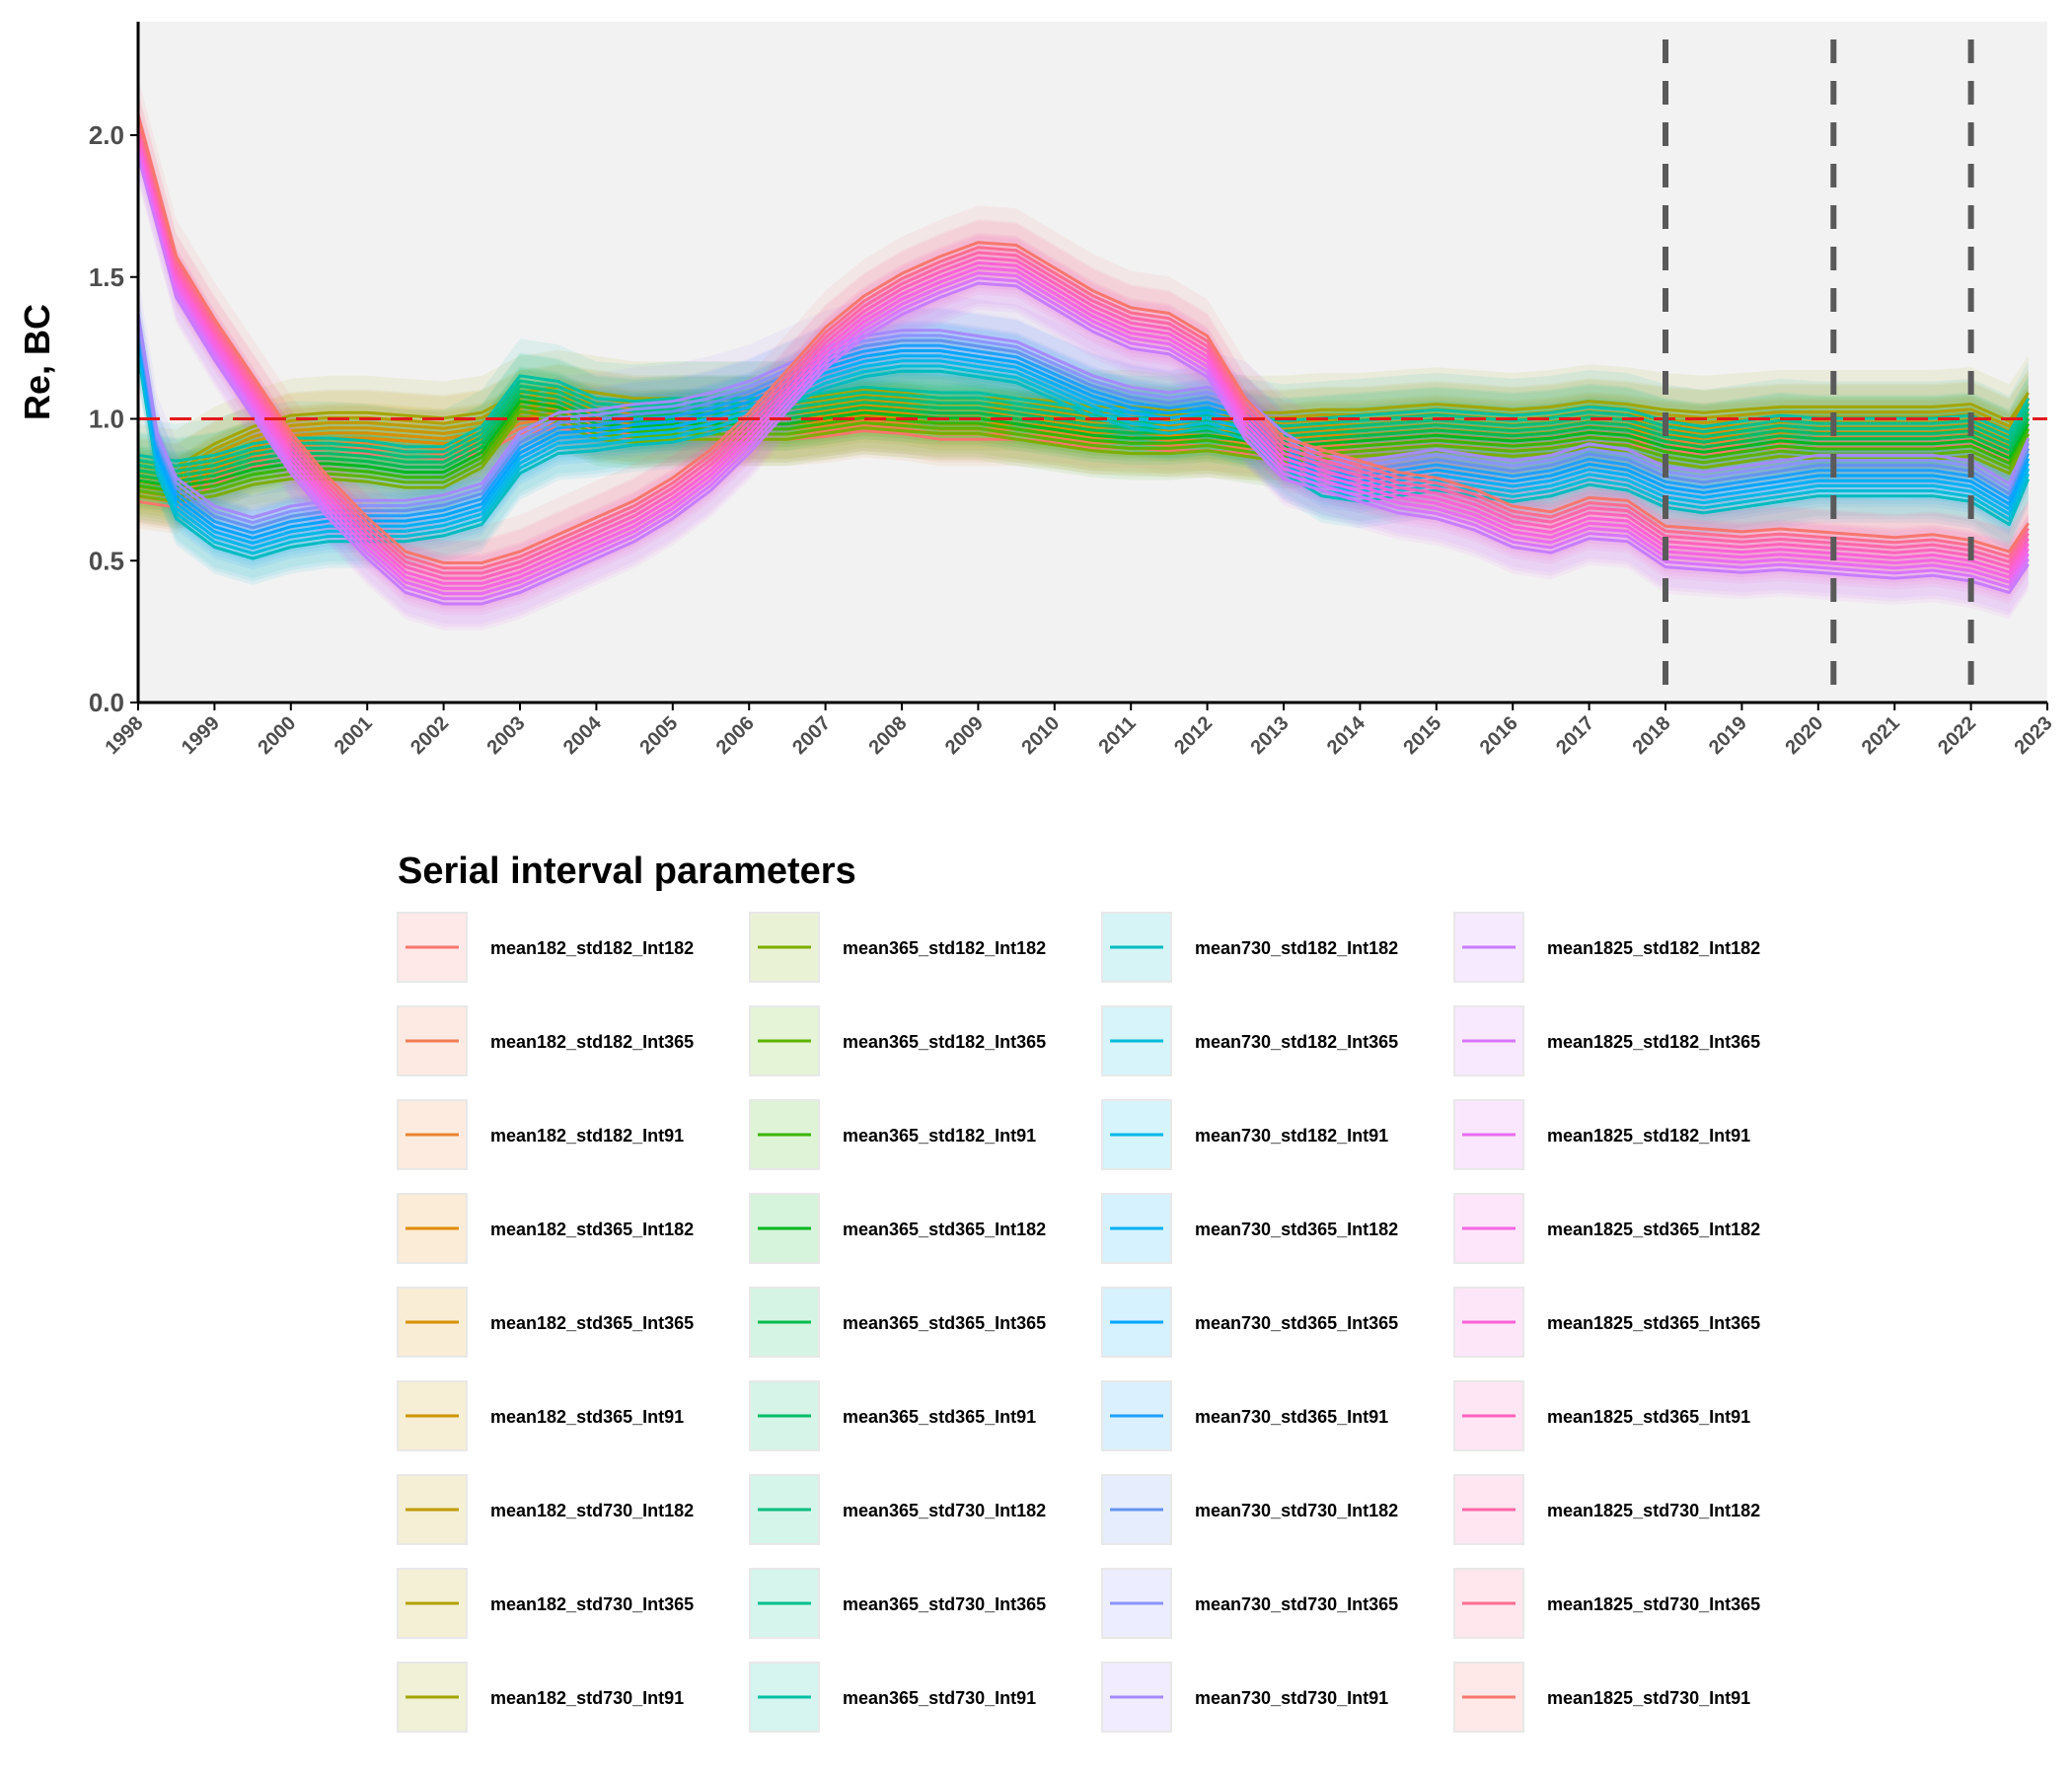  I want to click on series-line-mean365-std182-int365, so click(1084, 454).